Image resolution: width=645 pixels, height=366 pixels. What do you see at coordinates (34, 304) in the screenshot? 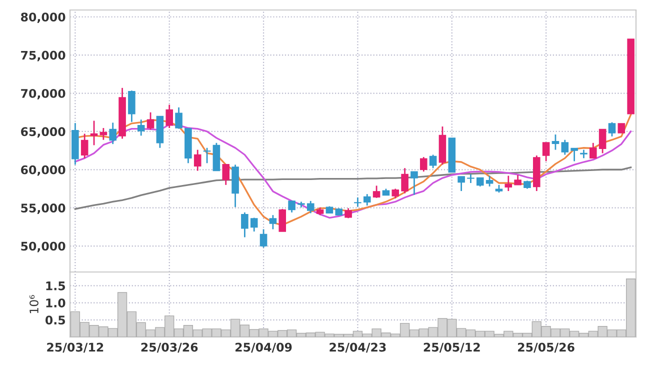
I see `y-axis-title: 10⁶` at bounding box center [34, 304].